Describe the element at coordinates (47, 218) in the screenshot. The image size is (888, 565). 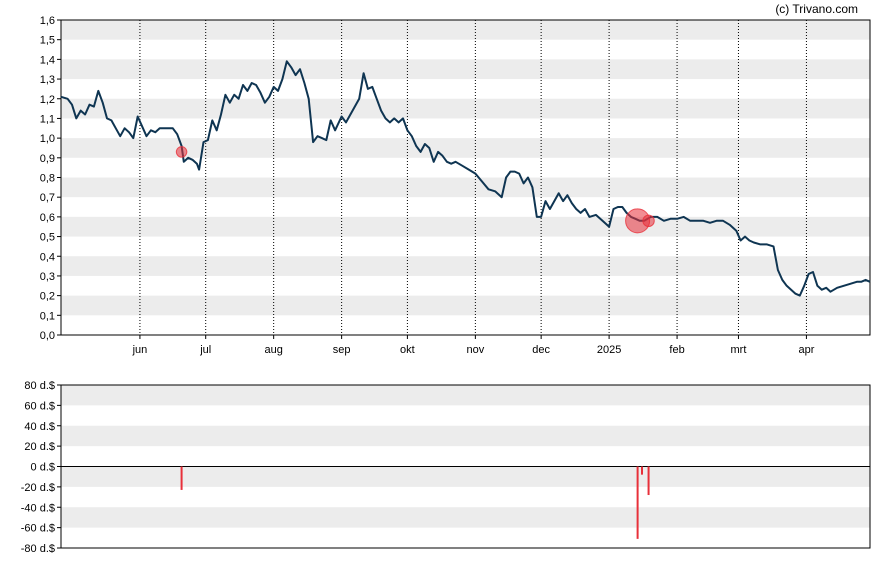
I see `y-tick-label: 0,6` at that location.